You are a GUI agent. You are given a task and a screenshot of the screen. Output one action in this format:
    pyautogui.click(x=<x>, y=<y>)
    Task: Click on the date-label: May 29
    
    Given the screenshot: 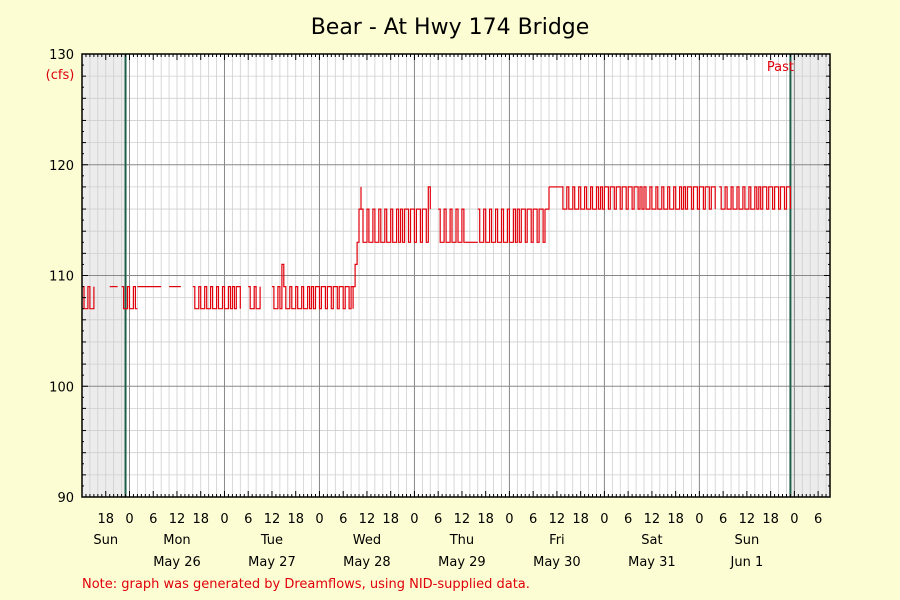 What is the action you would take?
    pyautogui.click(x=462, y=562)
    